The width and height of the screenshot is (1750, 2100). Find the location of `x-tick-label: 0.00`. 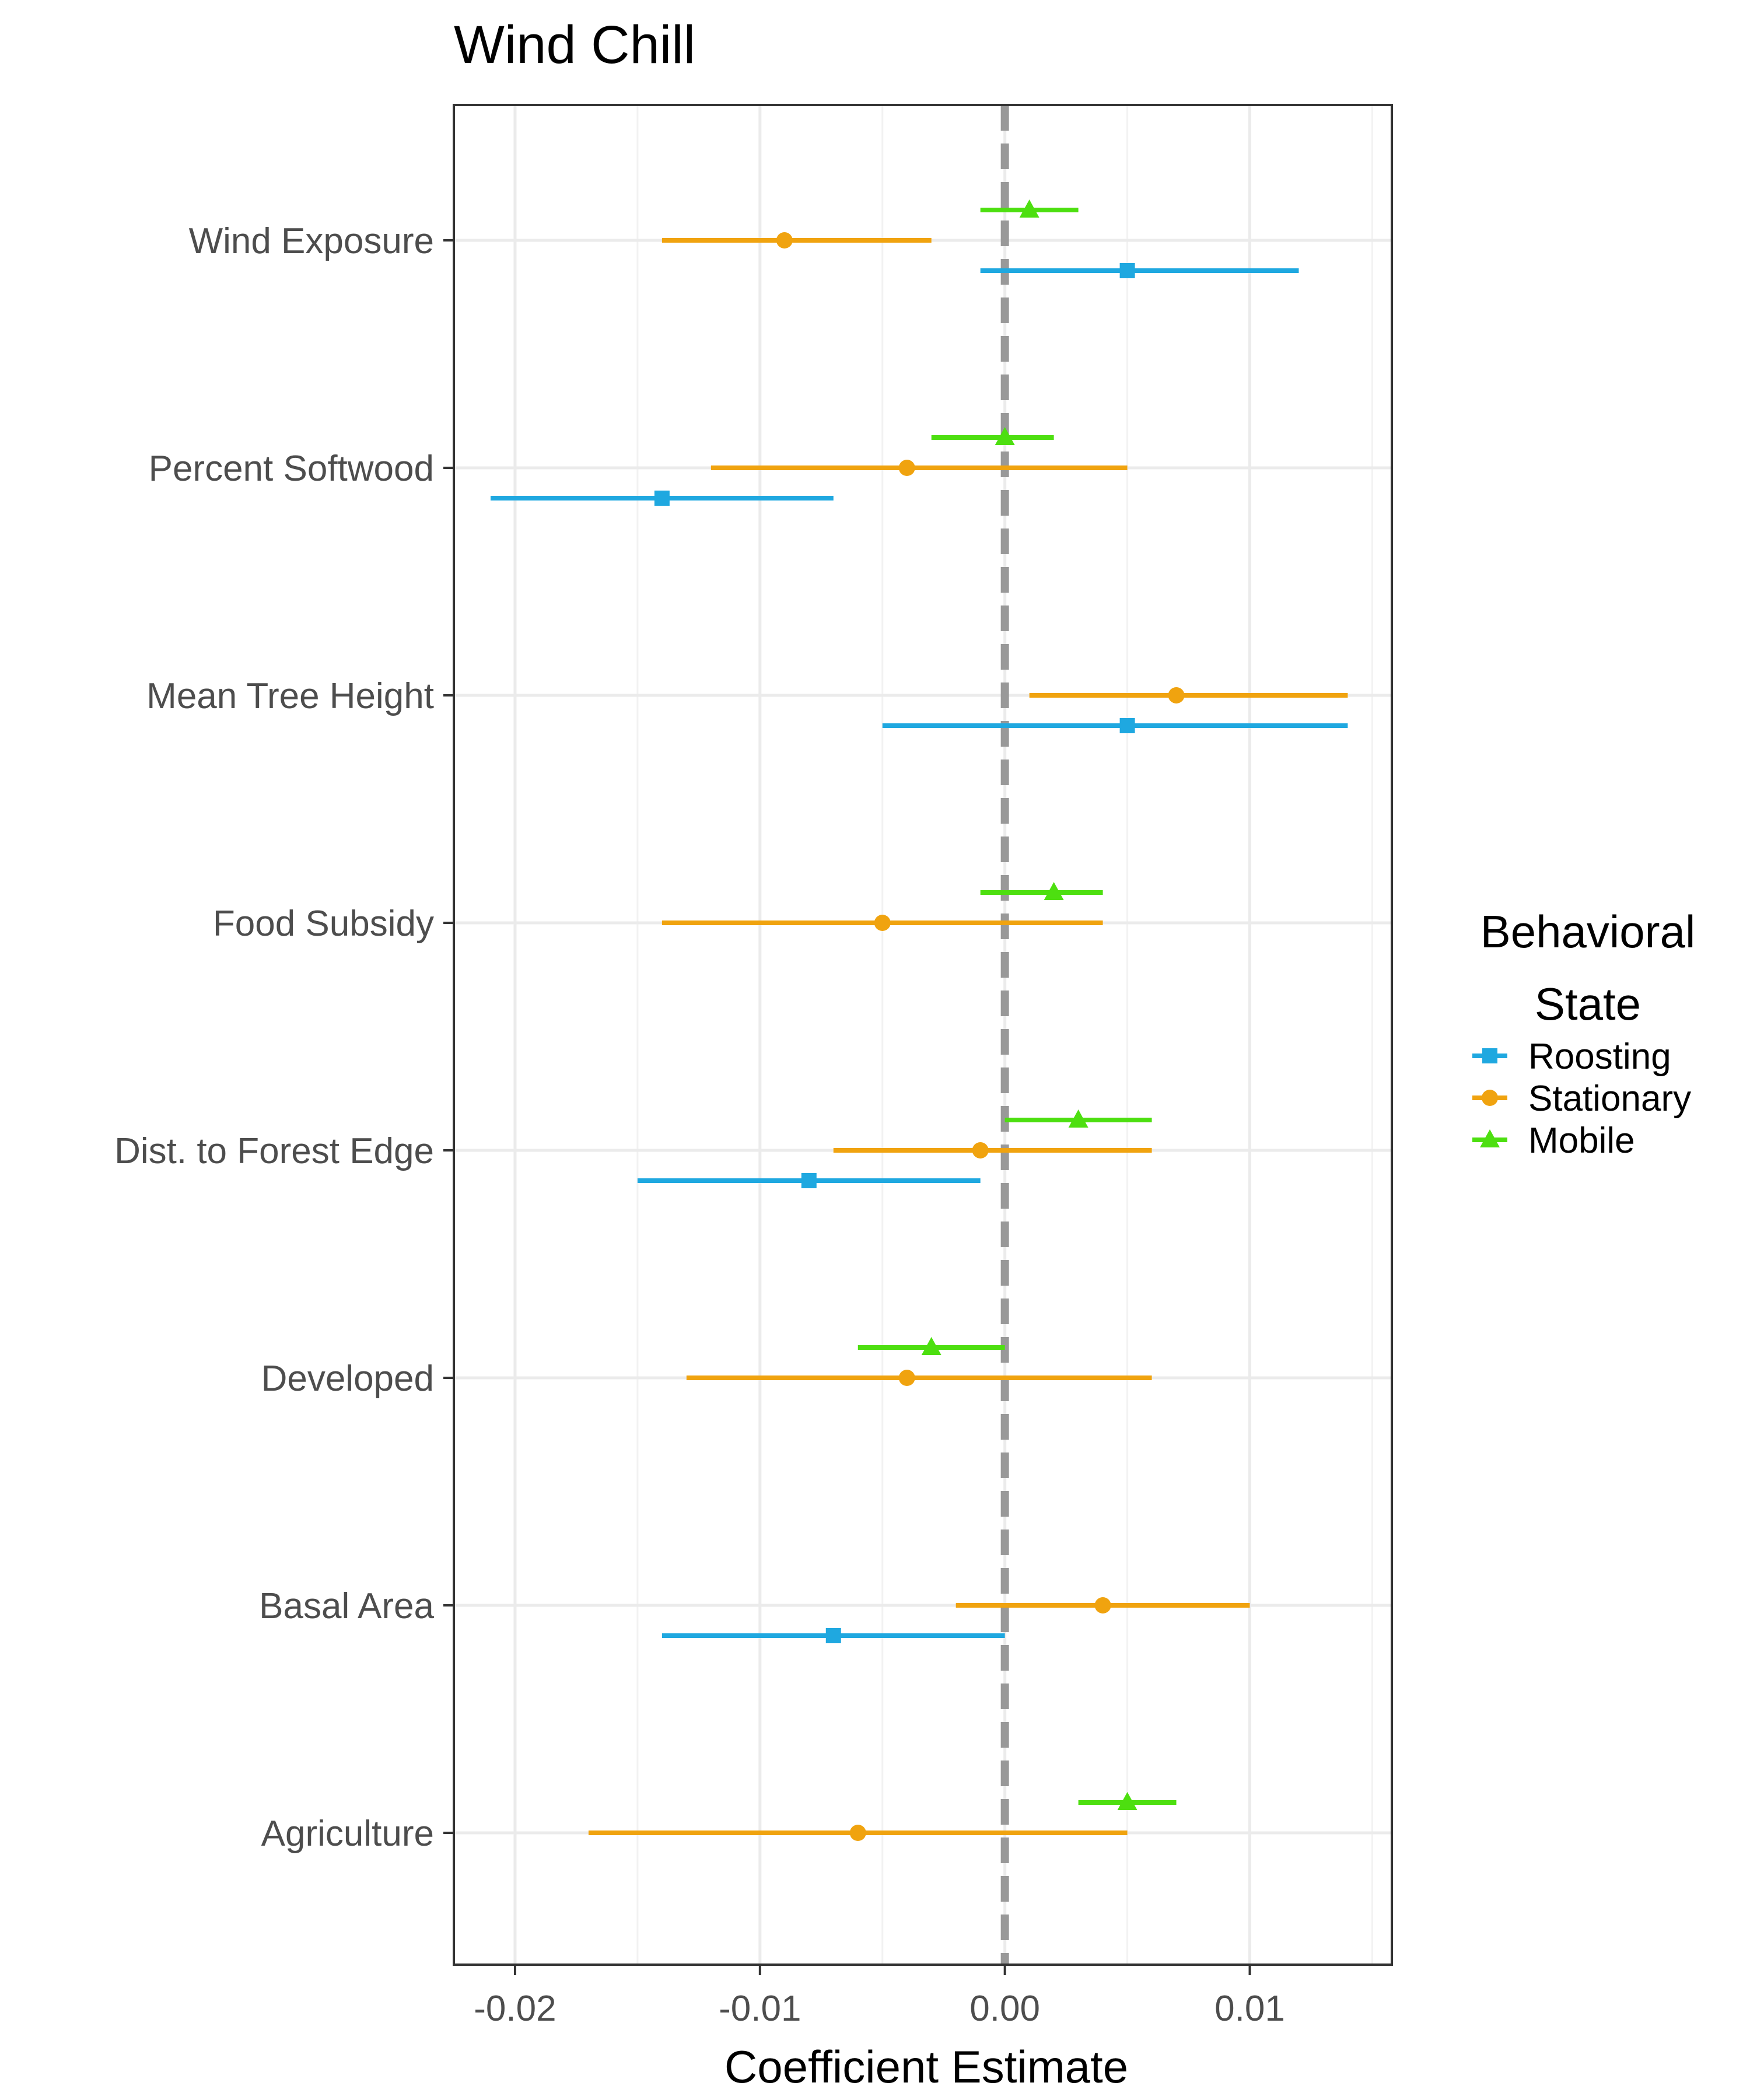

x-tick-label: 0.00 is located at coordinates (1005, 2009).